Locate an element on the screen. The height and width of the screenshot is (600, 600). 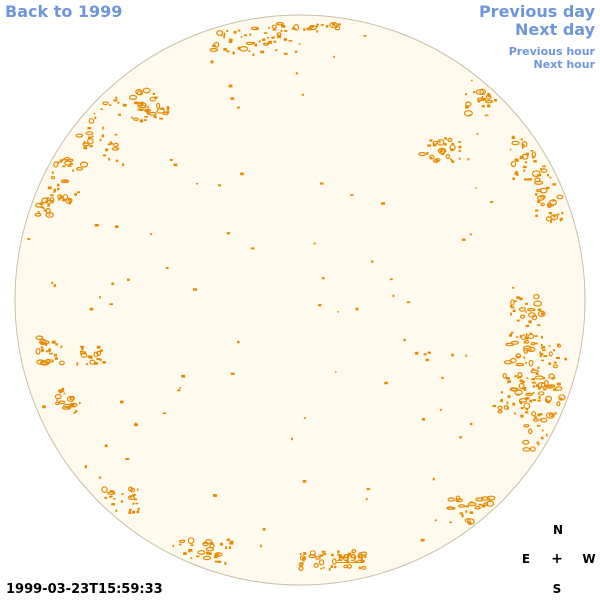
compass-east-label: E is located at coordinates (526, 559).